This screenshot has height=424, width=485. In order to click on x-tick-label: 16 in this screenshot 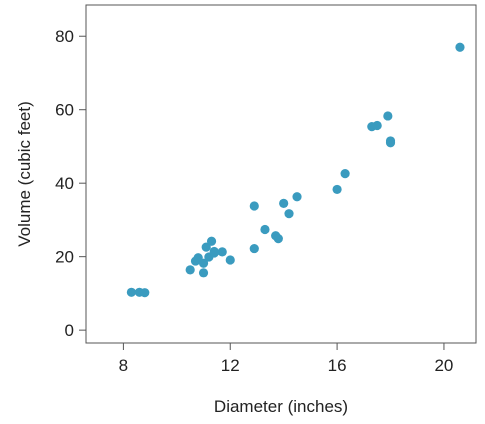, I will do `click(337, 365)`.